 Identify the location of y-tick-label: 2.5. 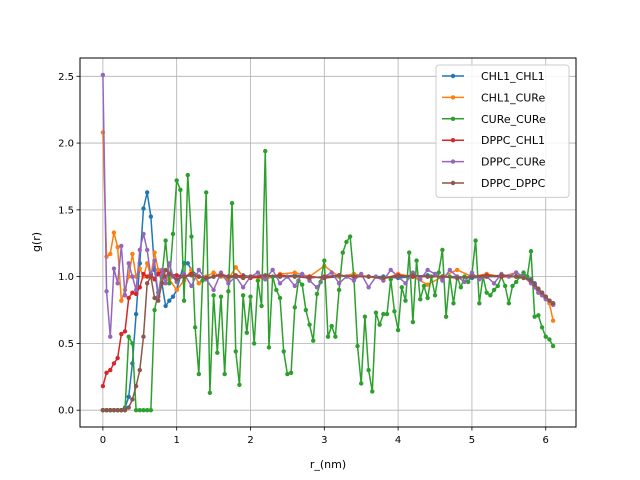
(66, 77).